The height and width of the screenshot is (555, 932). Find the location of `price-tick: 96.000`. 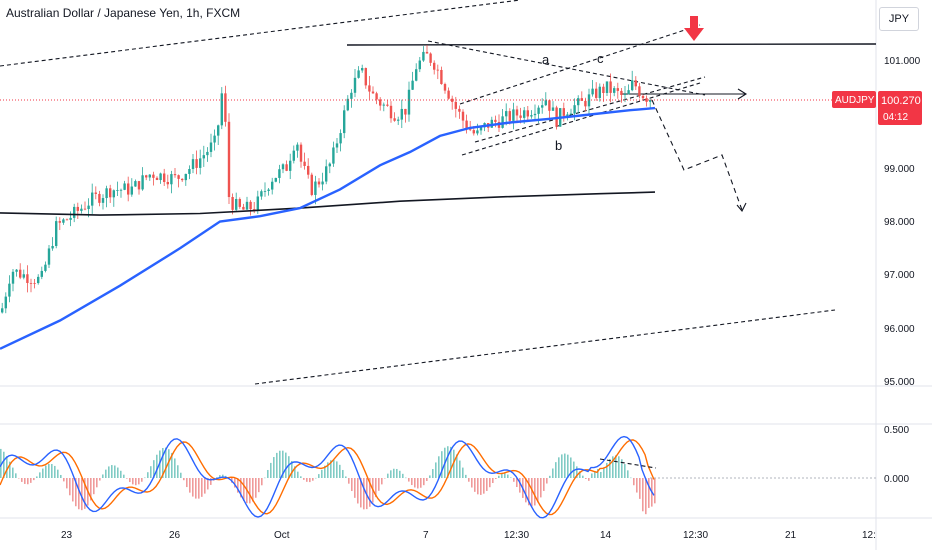

price-tick: 96.000 is located at coordinates (899, 329).